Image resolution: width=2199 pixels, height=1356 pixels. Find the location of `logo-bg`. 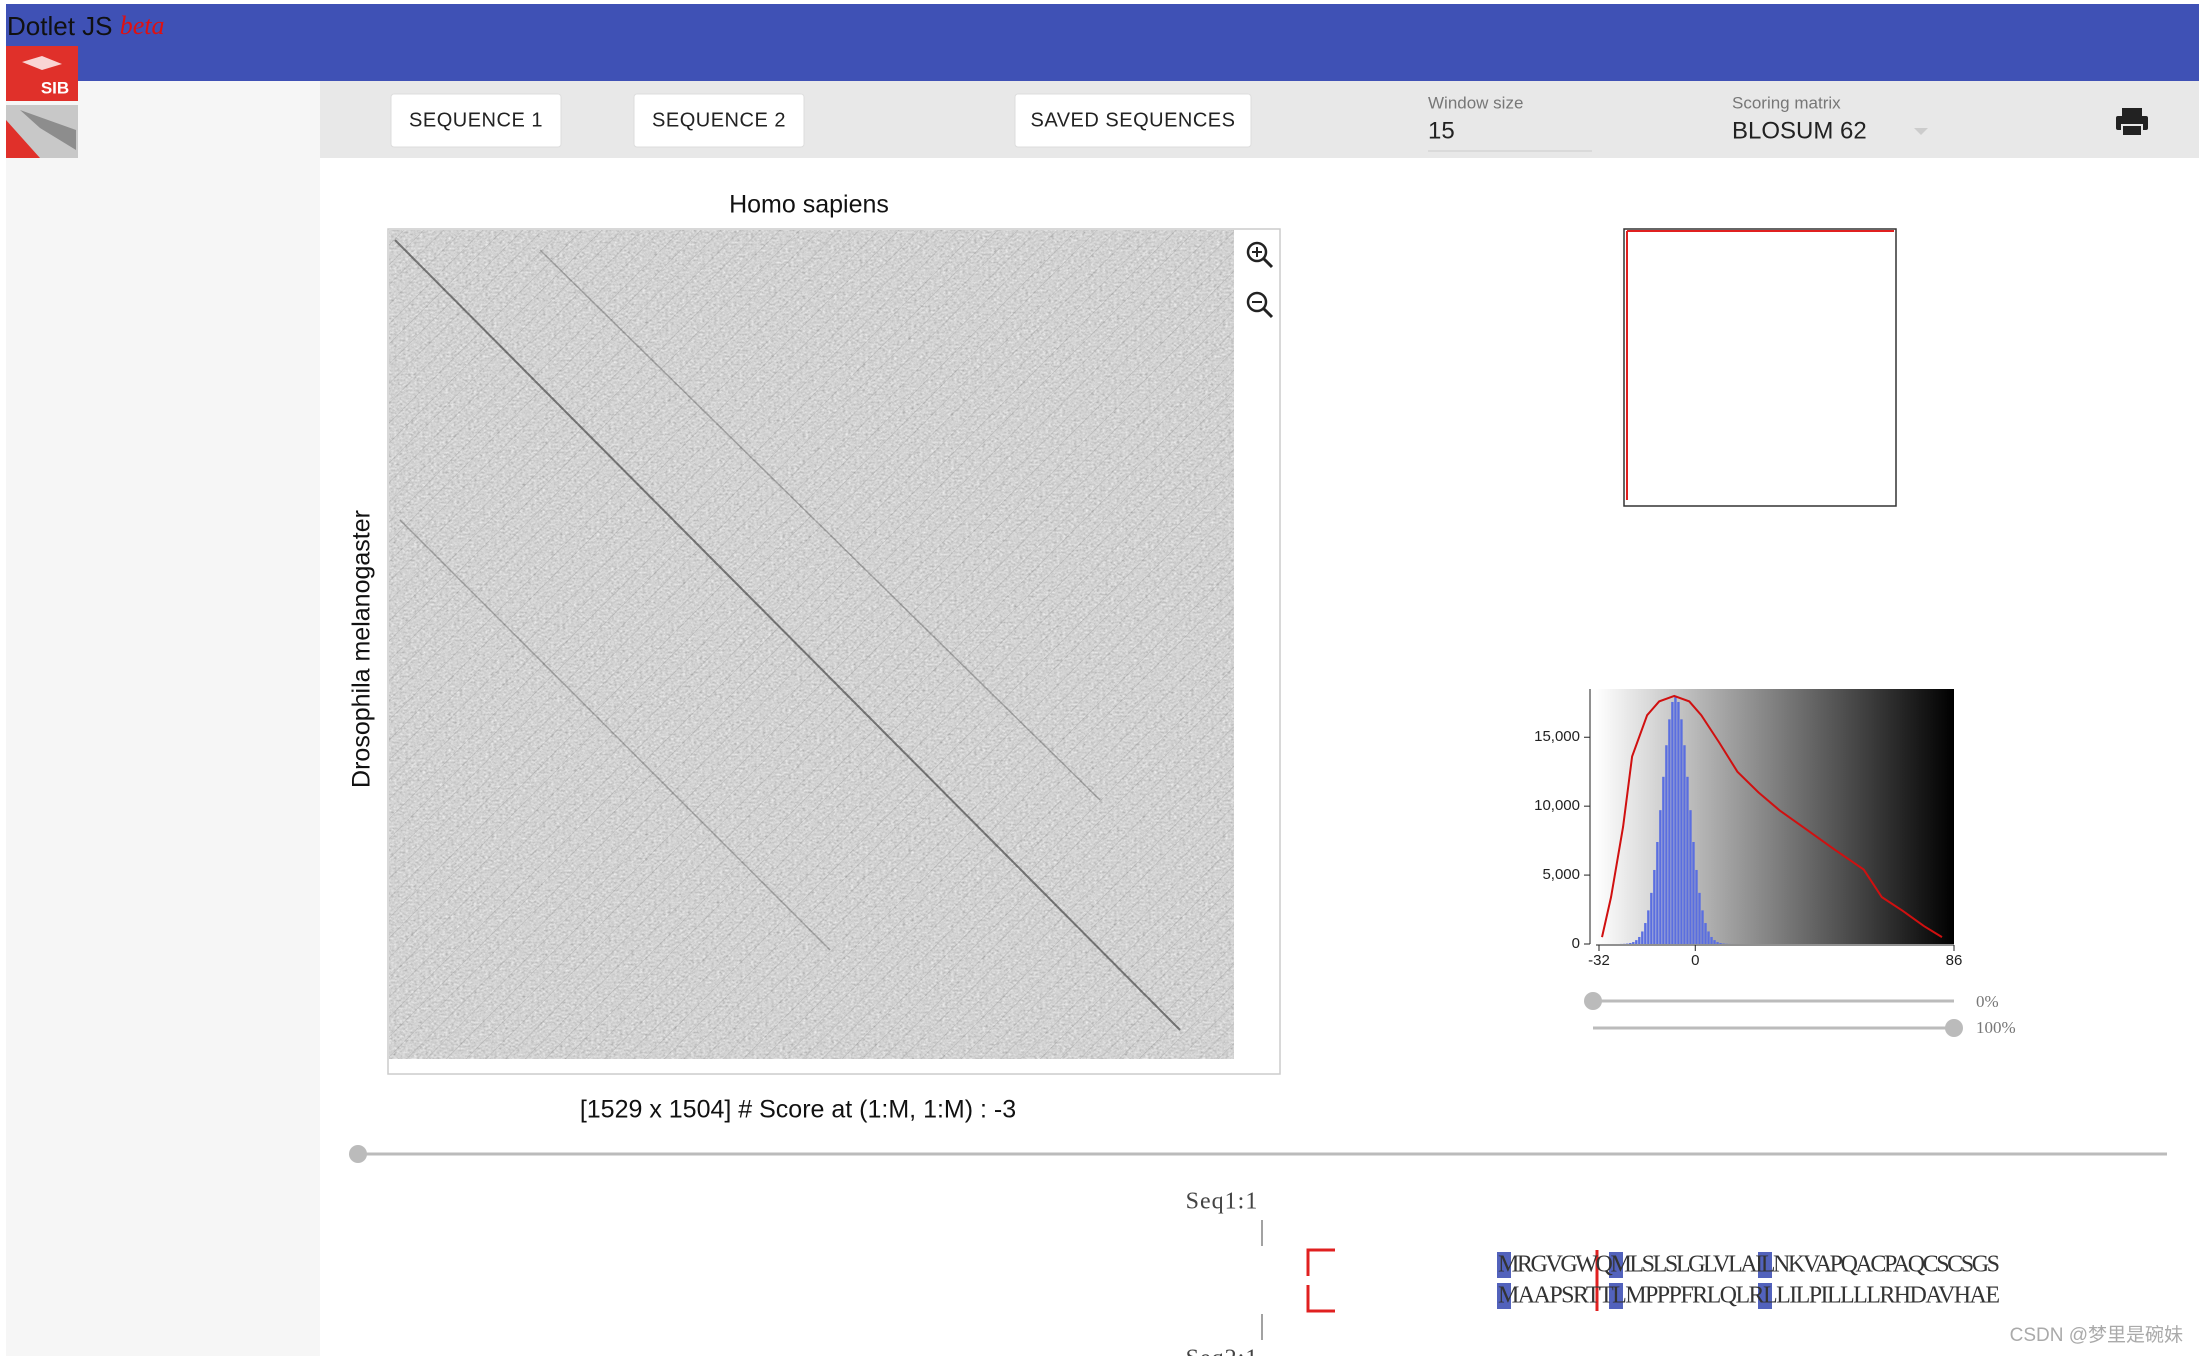

logo-bg is located at coordinates (42, 73).